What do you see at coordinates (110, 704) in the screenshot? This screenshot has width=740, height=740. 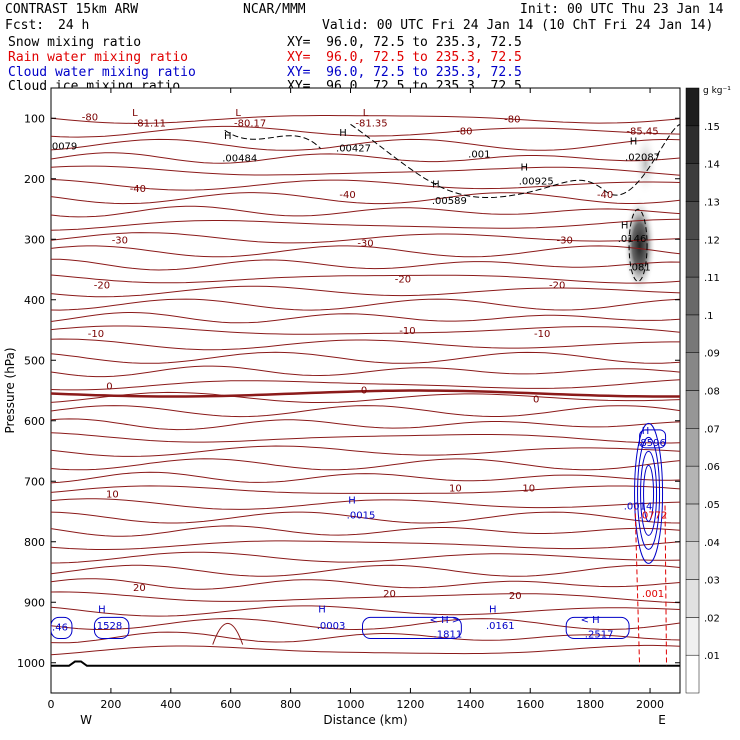 I see `x-tick-label: 200` at bounding box center [110, 704].